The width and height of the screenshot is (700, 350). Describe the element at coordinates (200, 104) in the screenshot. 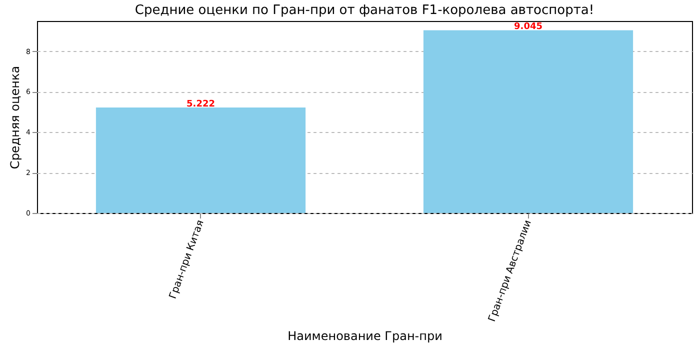

I see `data-label: 5.222` at that location.